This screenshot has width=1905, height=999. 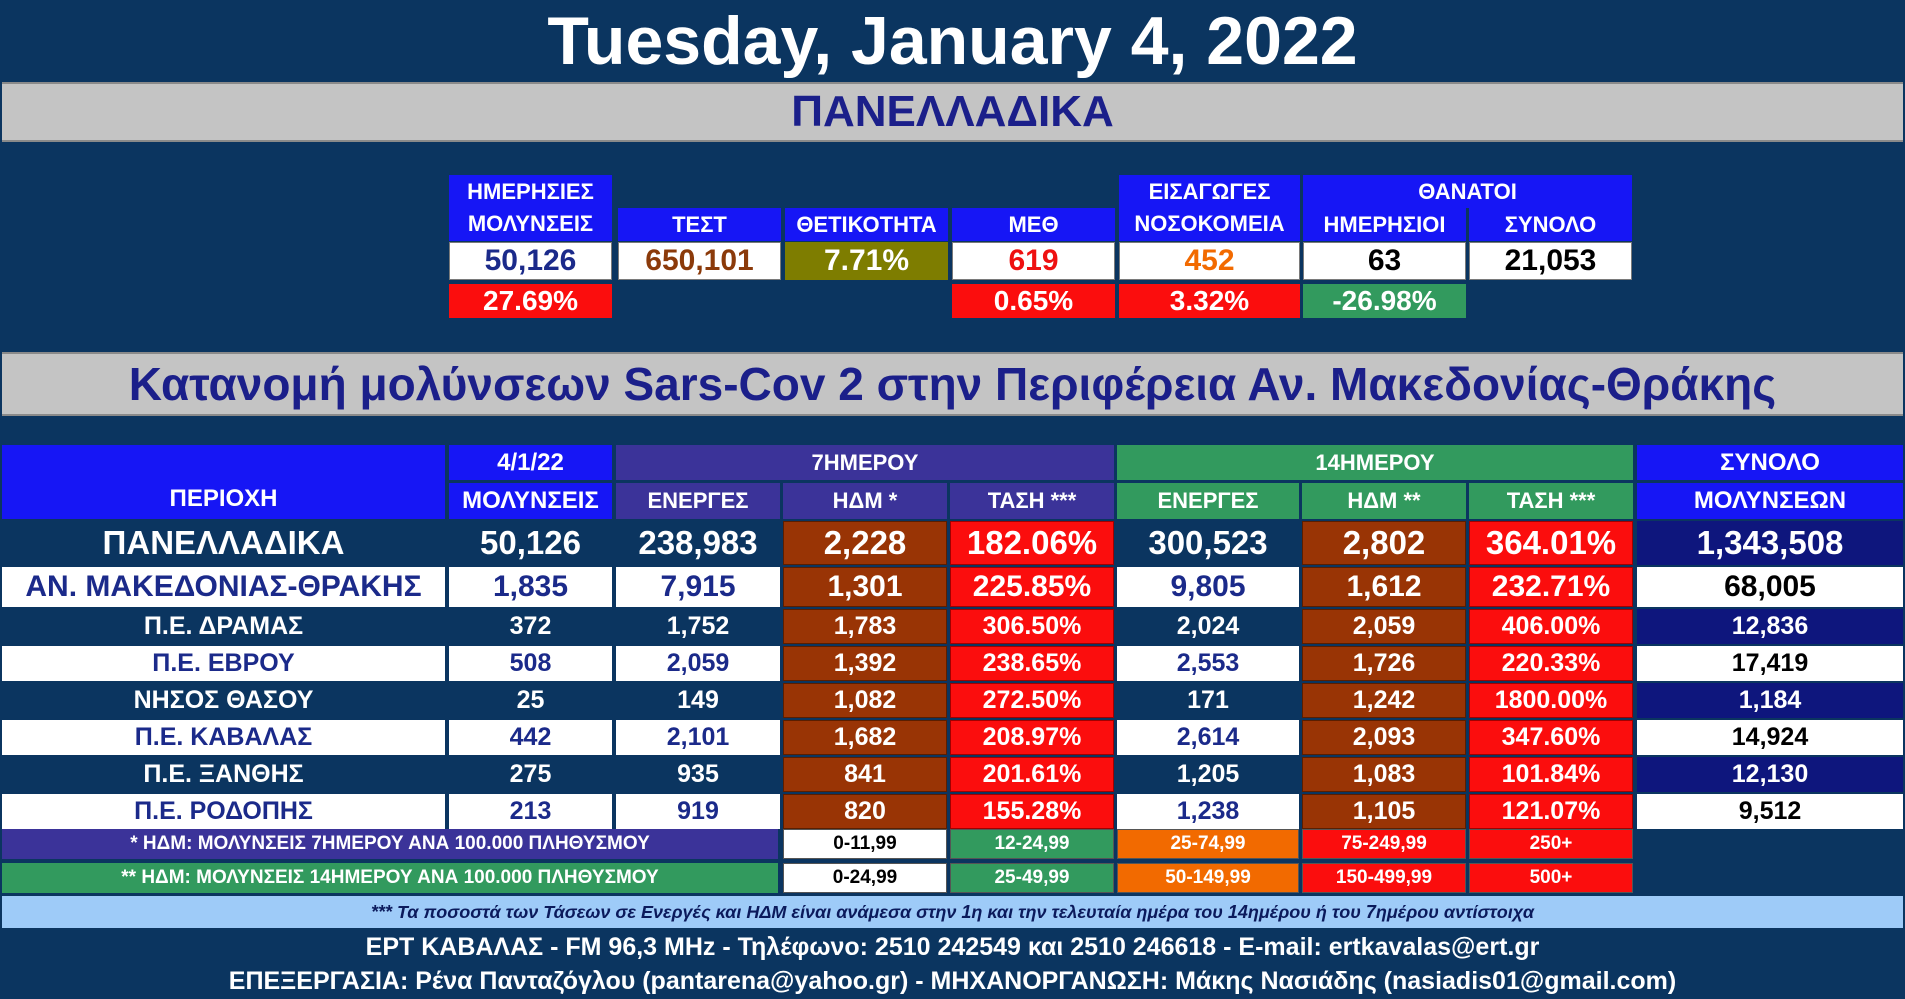 I want to click on table-cell-trend7: 201.61%, so click(x=1032, y=774).